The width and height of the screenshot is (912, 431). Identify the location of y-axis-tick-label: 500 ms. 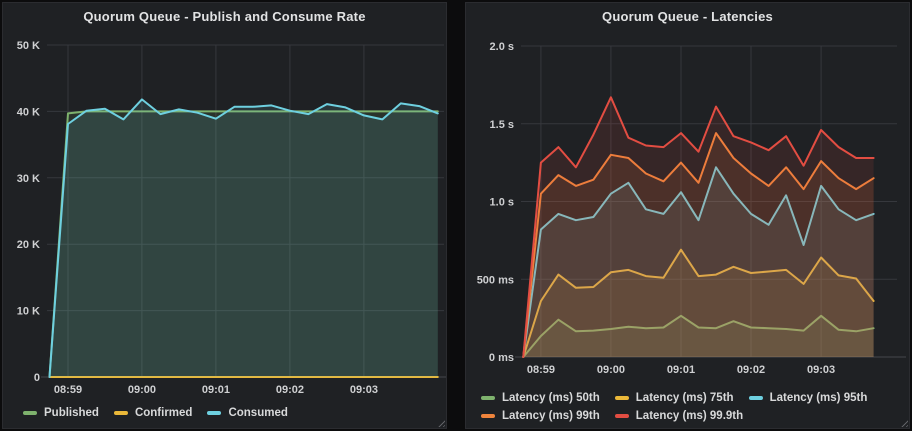
(495, 280).